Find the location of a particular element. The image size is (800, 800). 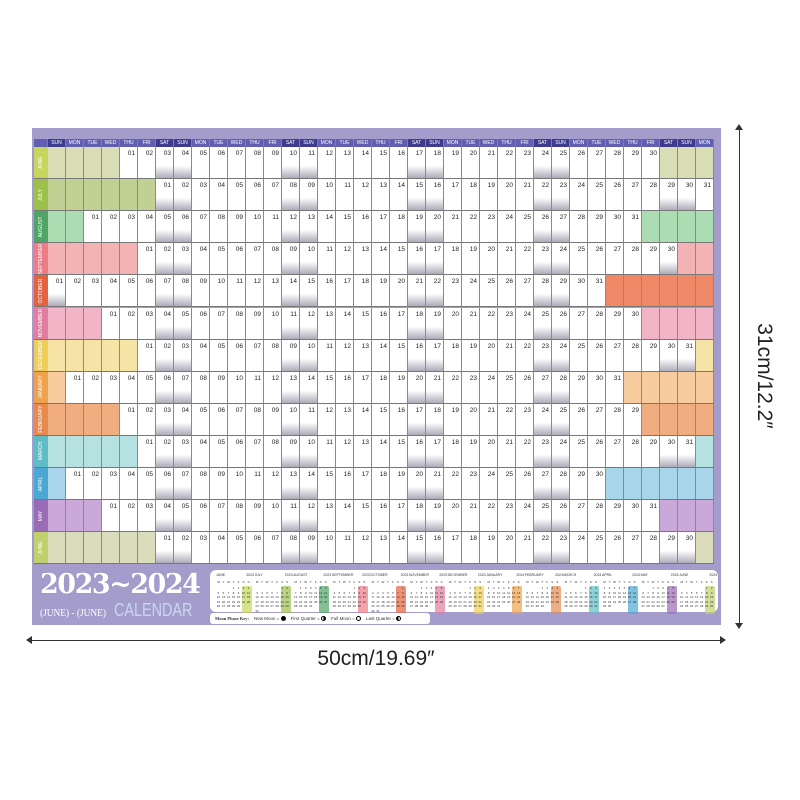

mini-month-name: JUNE is located at coordinates (684, 575).